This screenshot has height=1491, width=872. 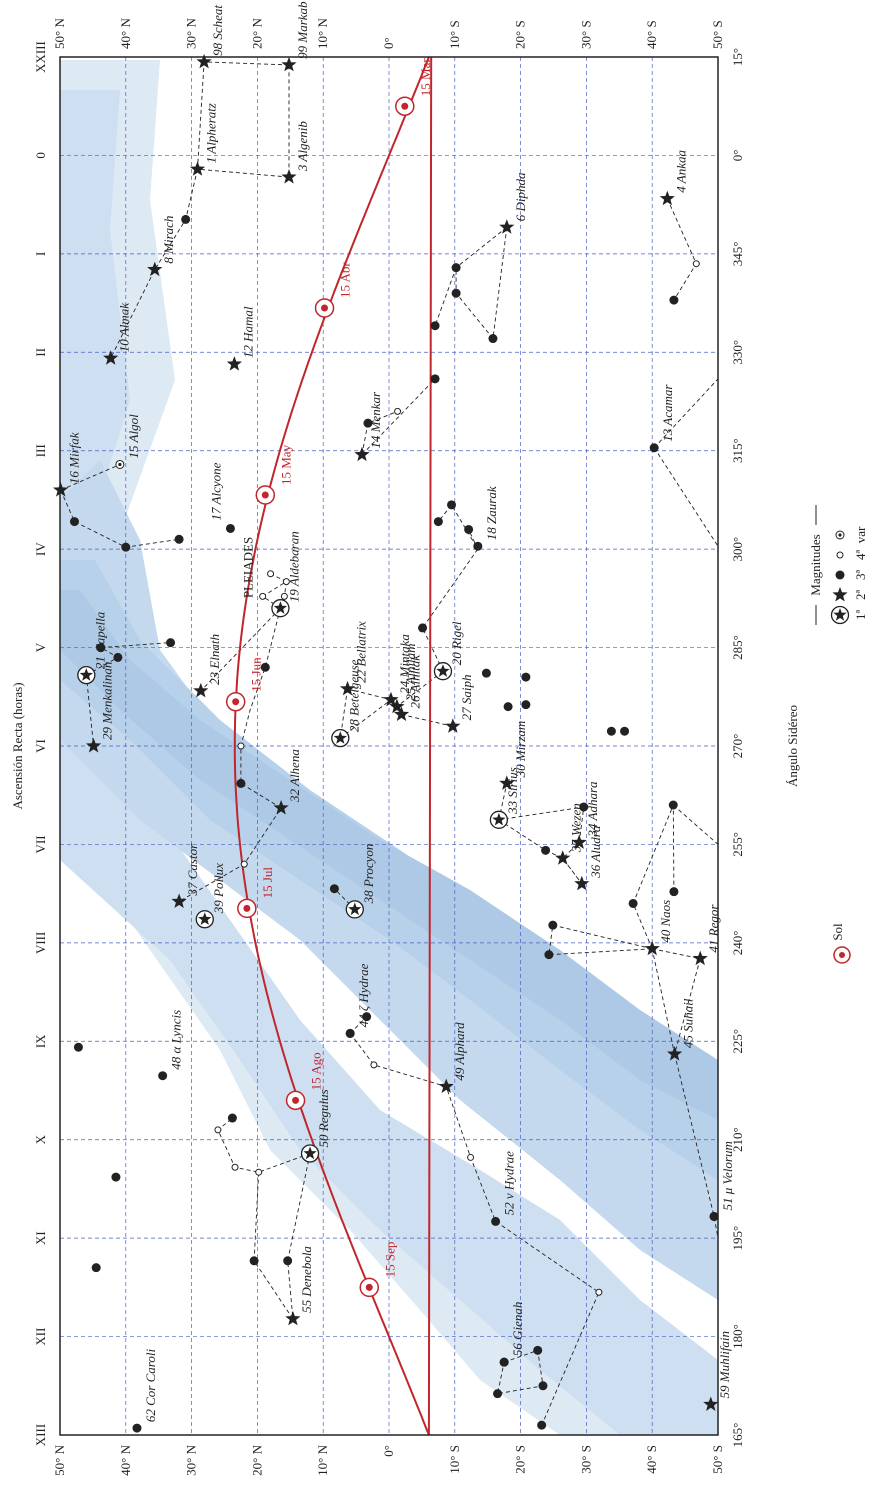 I want to click on ra-hour-label: IX, so click(x=40, y=1041).